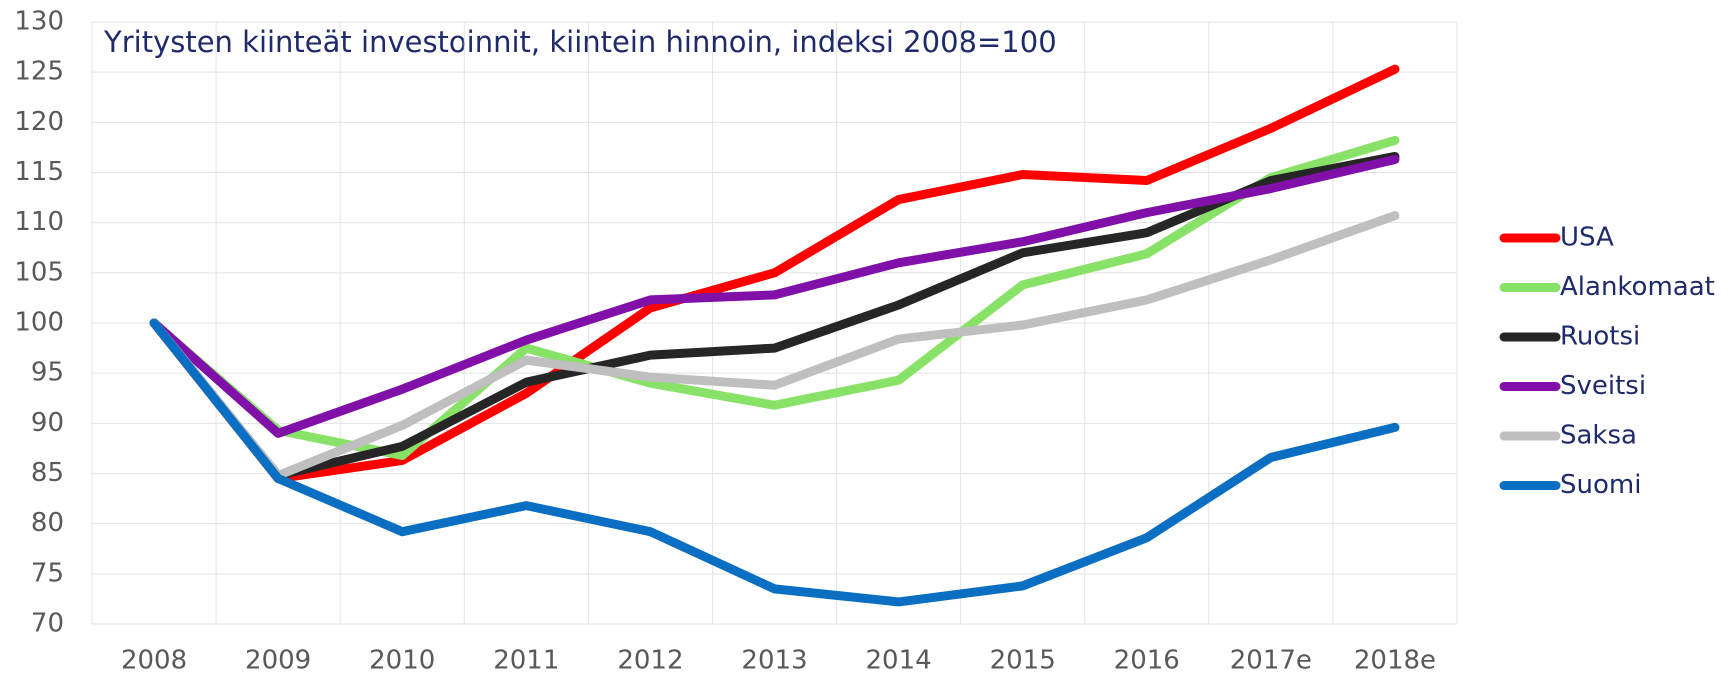  What do you see at coordinates (1598, 436) in the screenshot?
I see `legend-label: Saksa` at bounding box center [1598, 436].